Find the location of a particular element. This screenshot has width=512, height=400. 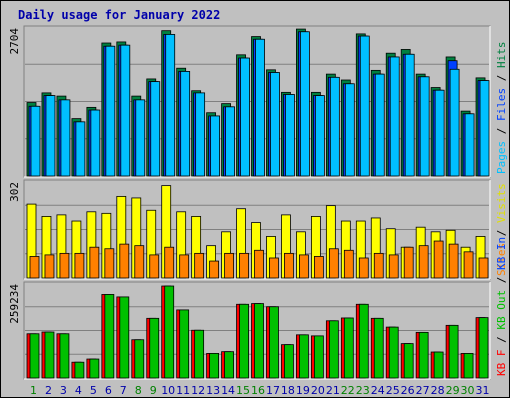

x-tick-label: 16 is located at coordinates (258, 390).